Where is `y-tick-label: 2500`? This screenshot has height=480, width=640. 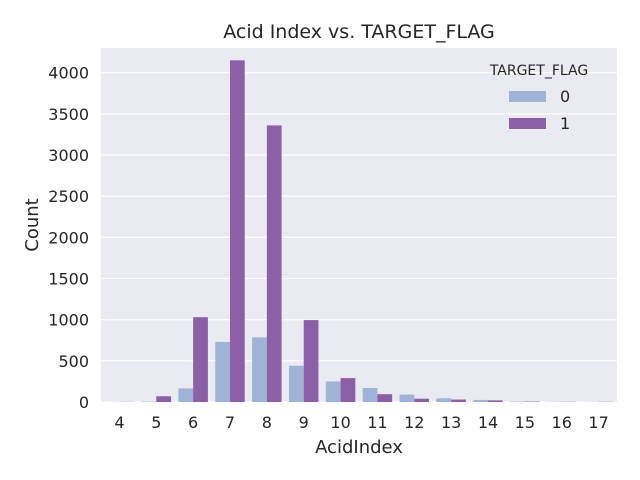 y-tick-label: 2500 is located at coordinates (68, 196).